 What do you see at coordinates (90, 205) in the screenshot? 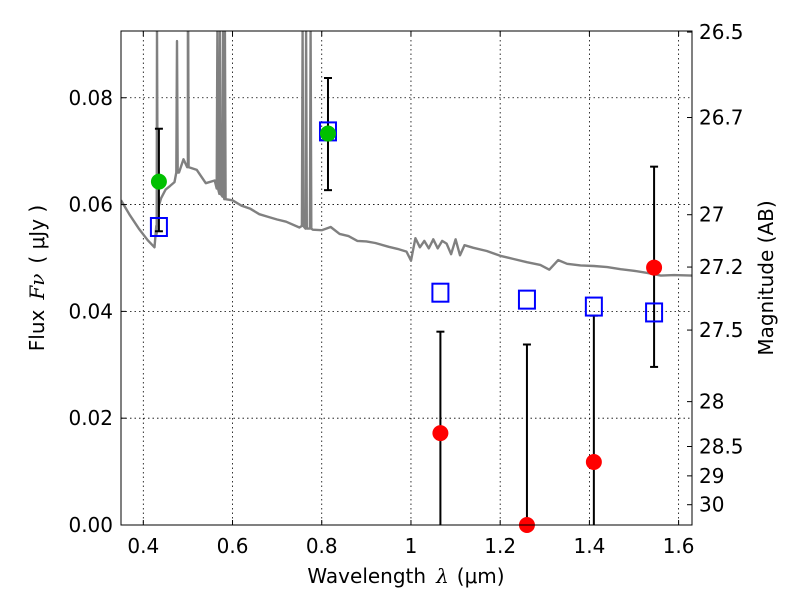
I see `y-tick-label: 0.06` at bounding box center [90, 205].